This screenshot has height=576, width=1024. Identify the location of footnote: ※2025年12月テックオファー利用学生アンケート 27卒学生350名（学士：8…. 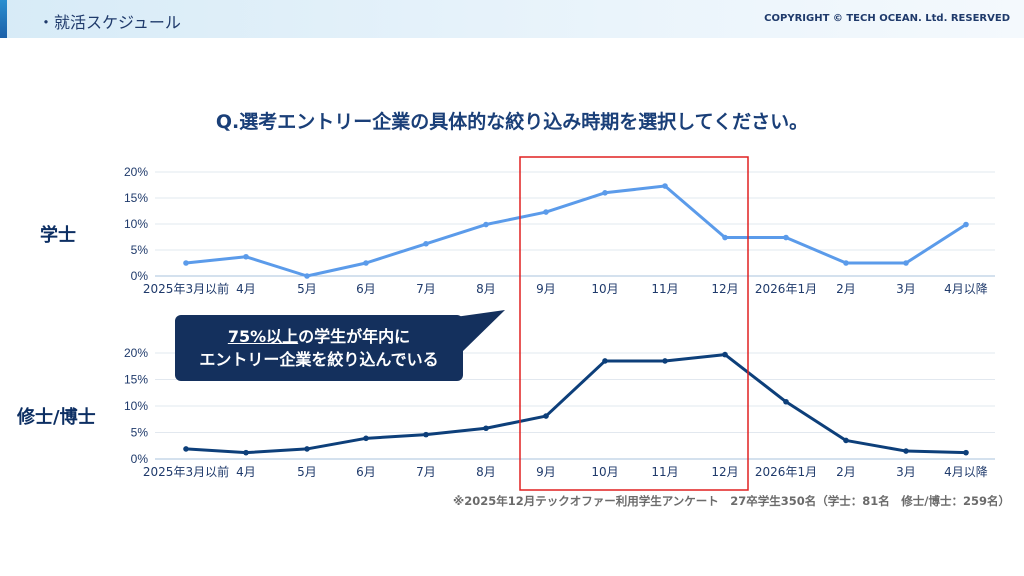
(731, 501).